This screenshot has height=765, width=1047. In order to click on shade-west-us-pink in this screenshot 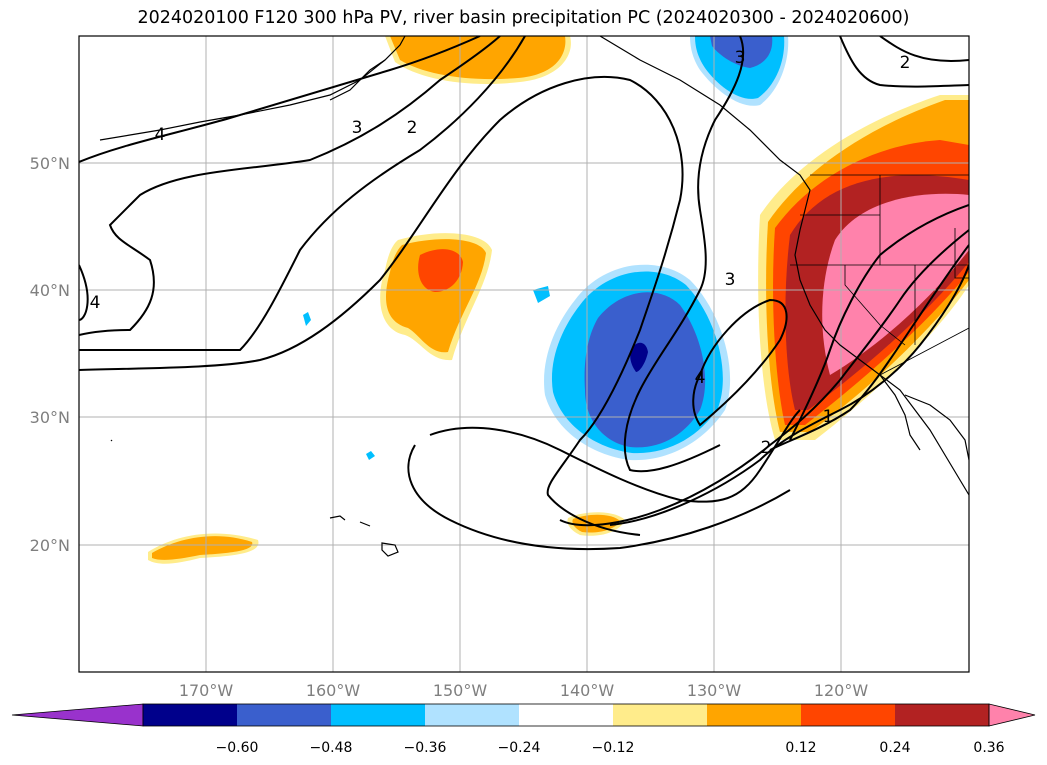, I will do `click(895, 284)`.